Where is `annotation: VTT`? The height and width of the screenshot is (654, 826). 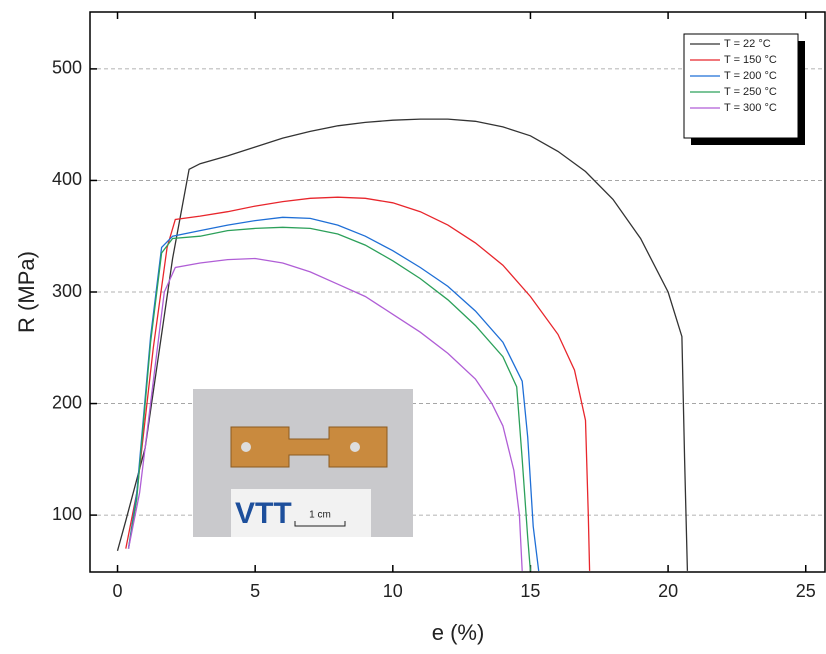
annotation: VTT is located at coordinates (263, 513).